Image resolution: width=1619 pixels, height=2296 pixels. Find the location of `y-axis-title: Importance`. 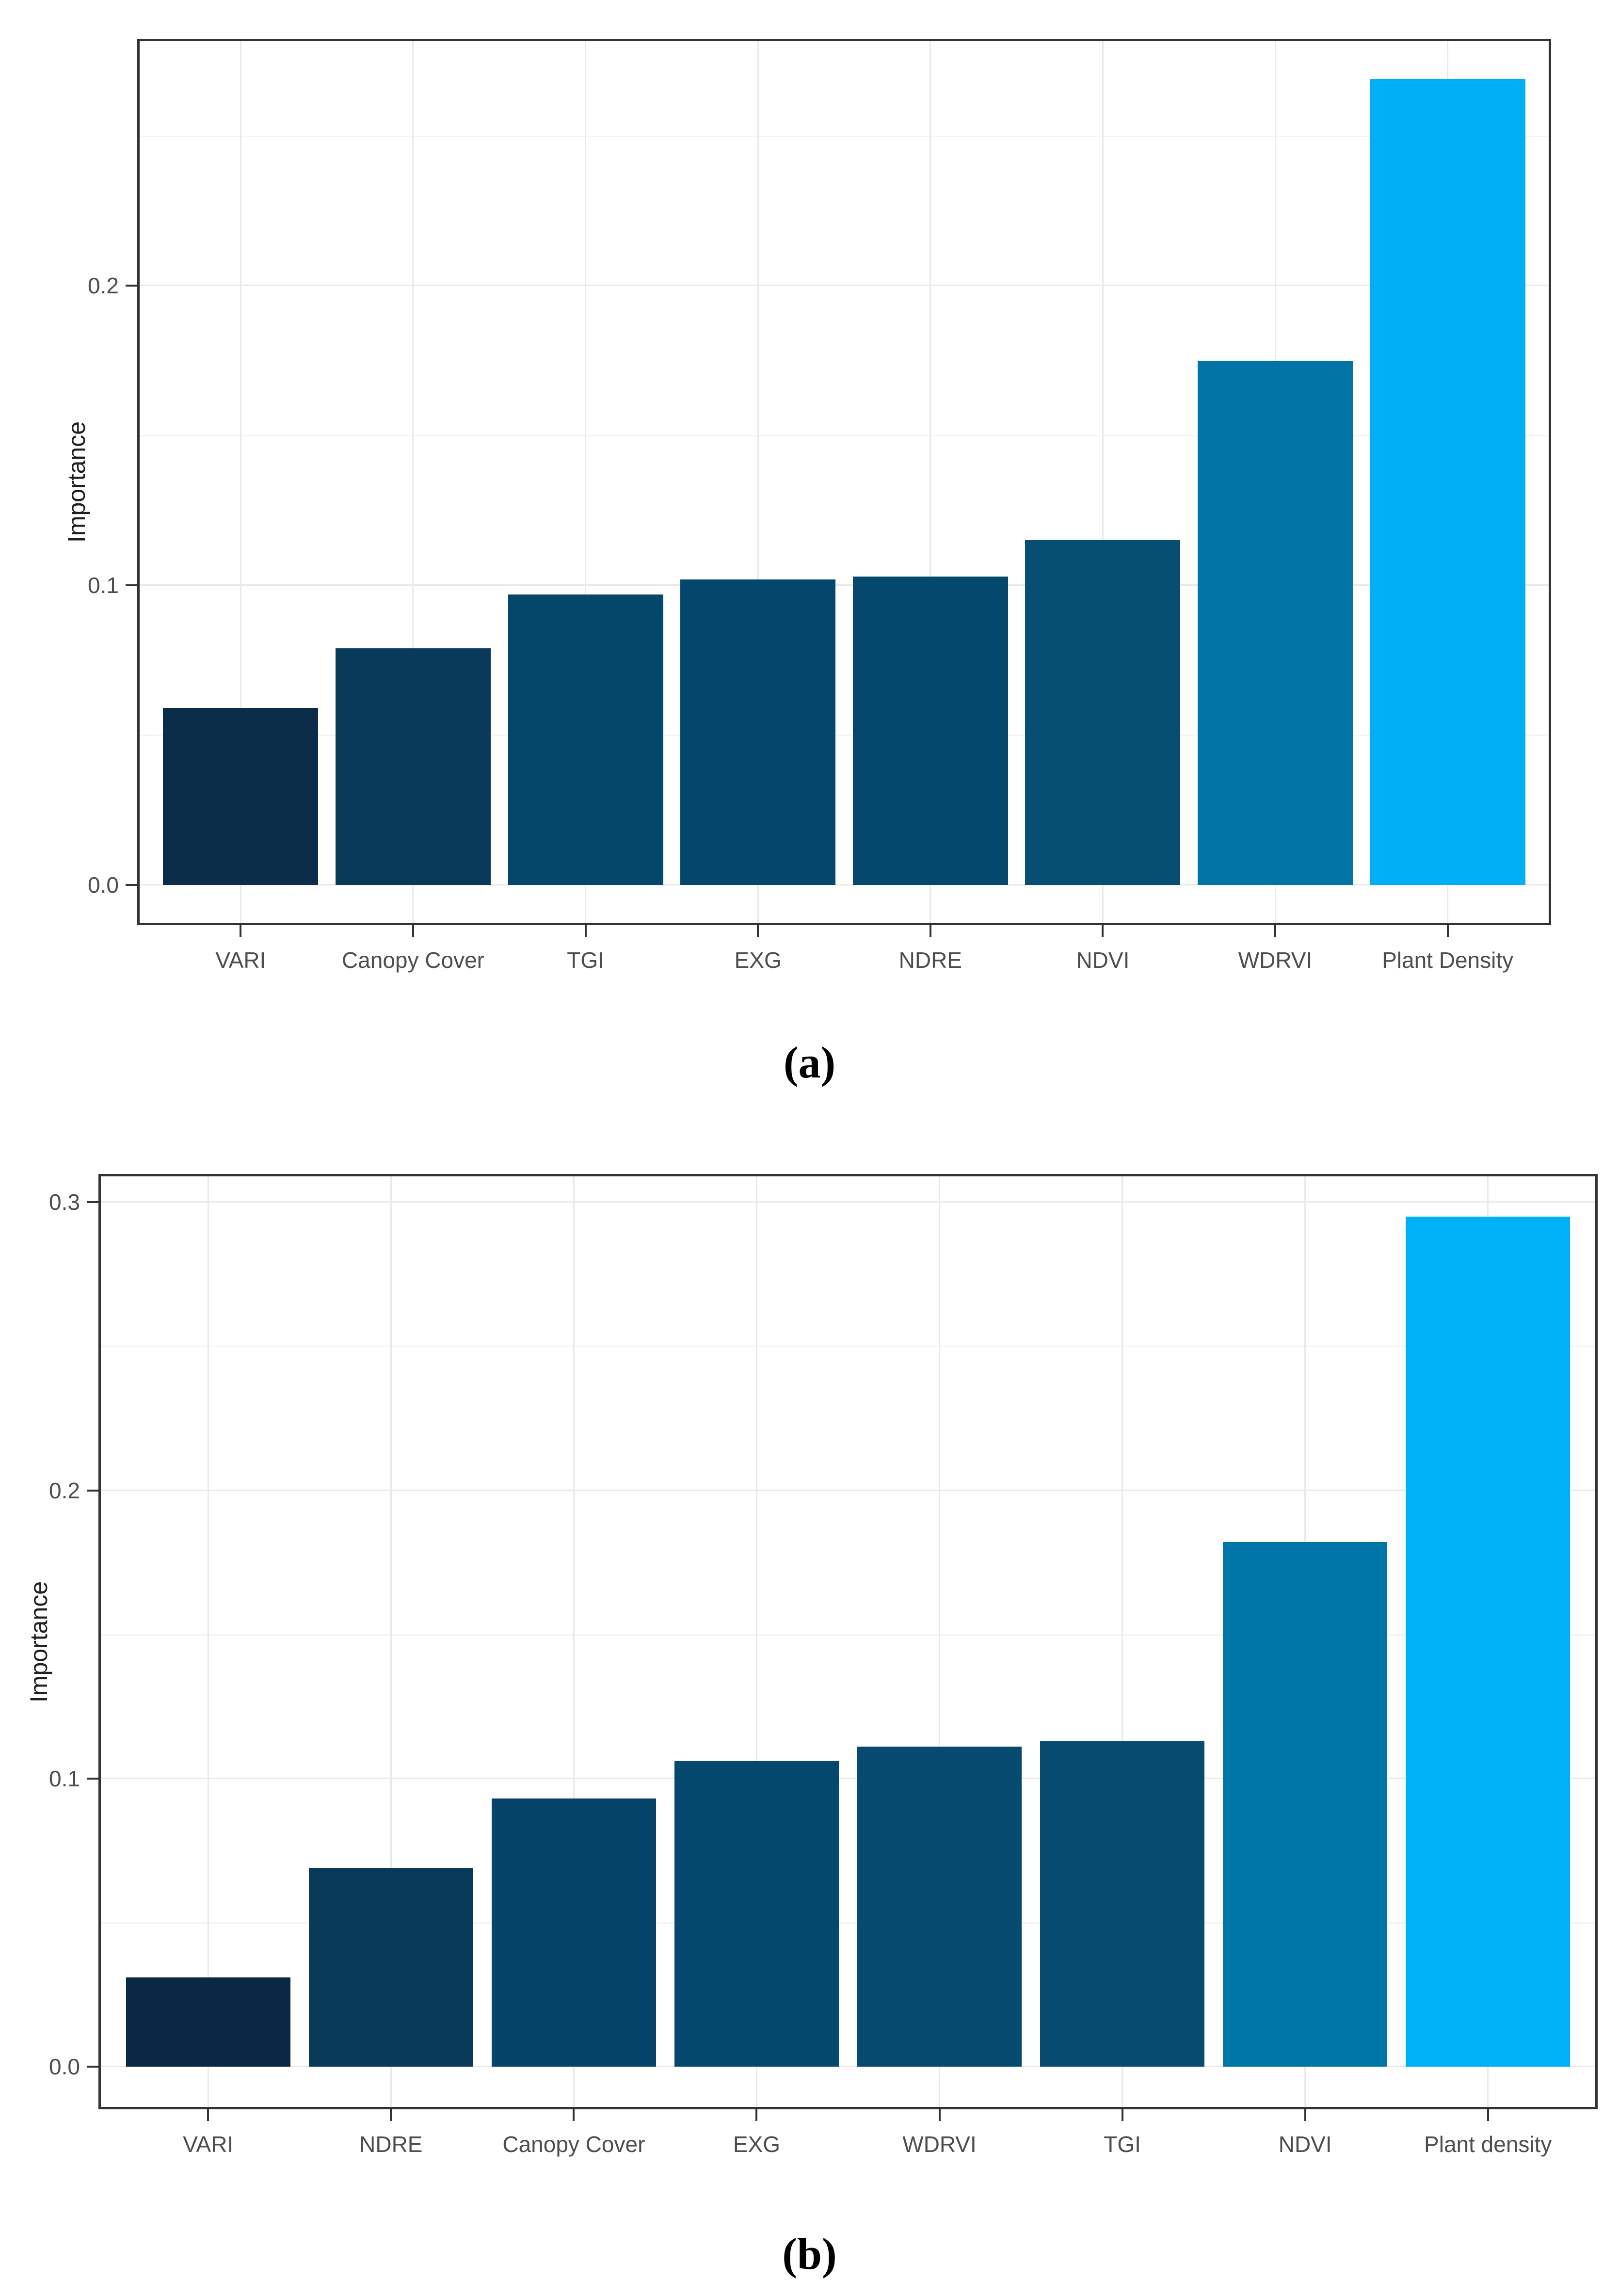

y-axis-title: Importance is located at coordinates (38, 1641).